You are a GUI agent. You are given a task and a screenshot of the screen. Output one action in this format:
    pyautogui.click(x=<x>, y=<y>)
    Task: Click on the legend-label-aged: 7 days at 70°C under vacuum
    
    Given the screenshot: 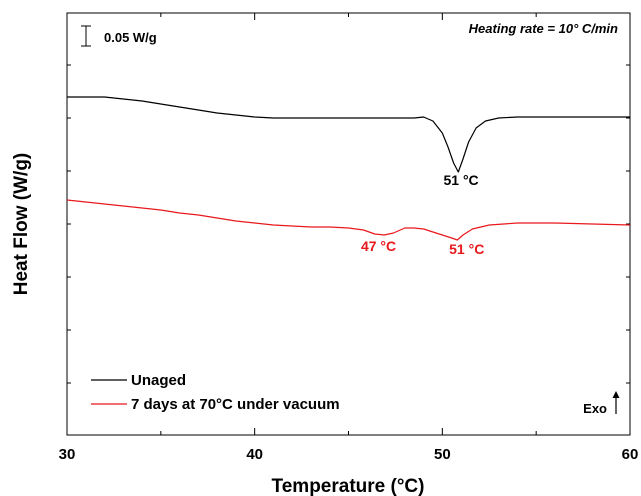 What is the action you would take?
    pyautogui.click(x=235, y=404)
    